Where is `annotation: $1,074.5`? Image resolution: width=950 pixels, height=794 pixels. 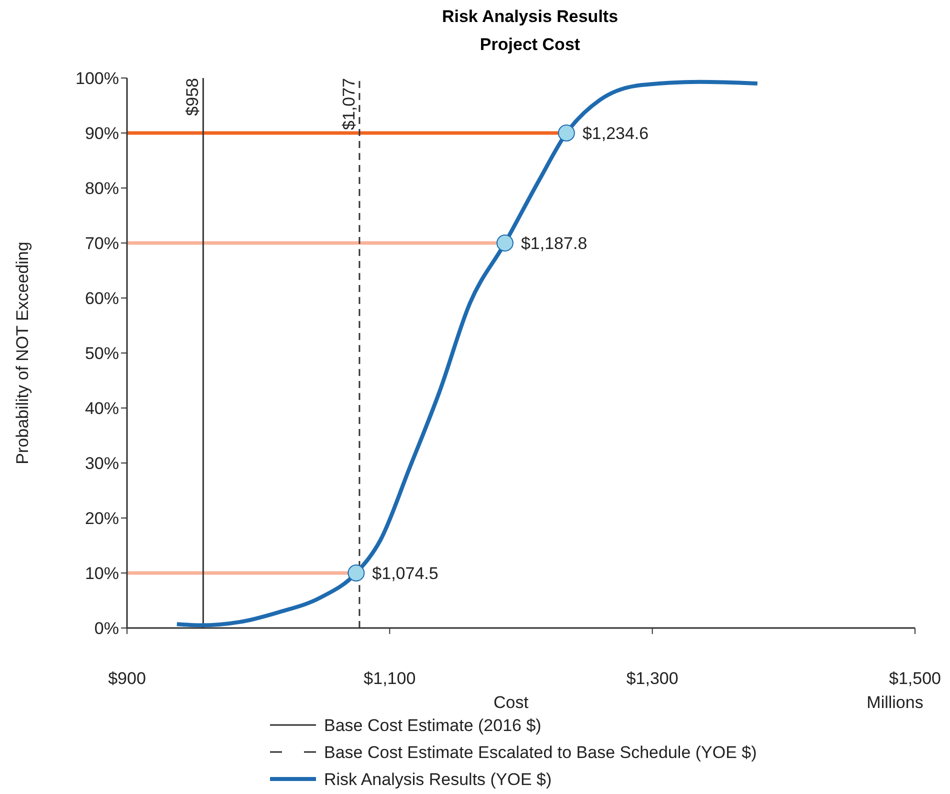
annotation: $1,074.5 is located at coordinates (405, 573).